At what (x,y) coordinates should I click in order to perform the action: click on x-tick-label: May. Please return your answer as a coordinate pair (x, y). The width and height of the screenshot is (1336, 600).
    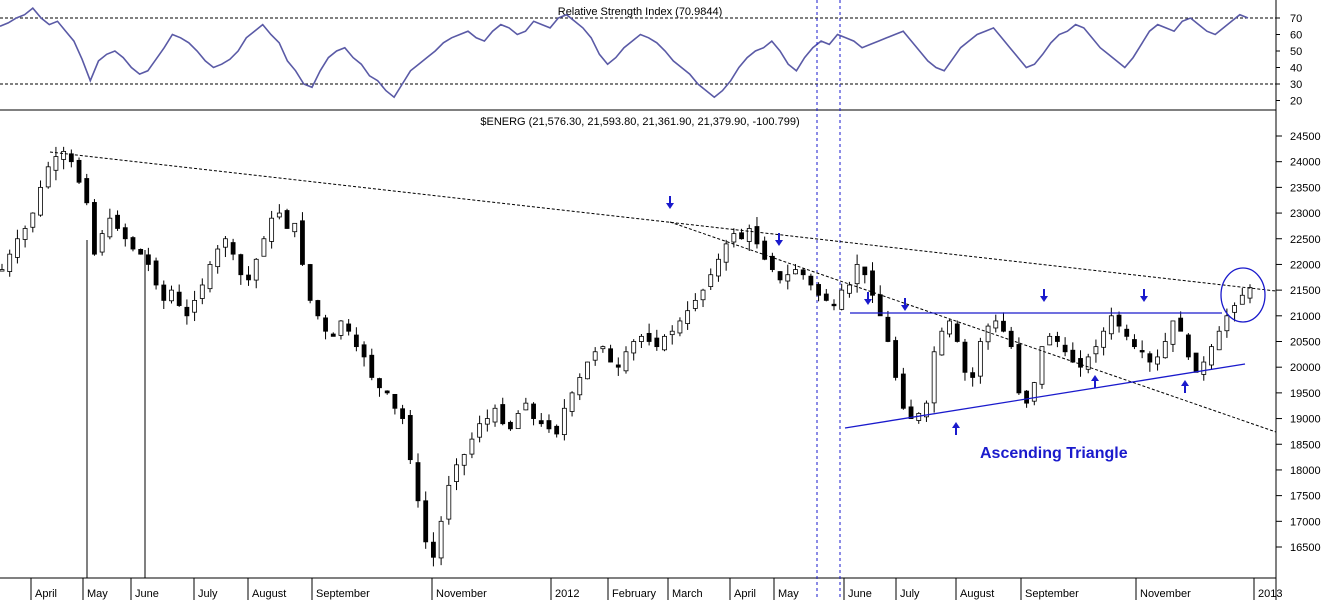
    Looking at the image, I should click on (97, 594).